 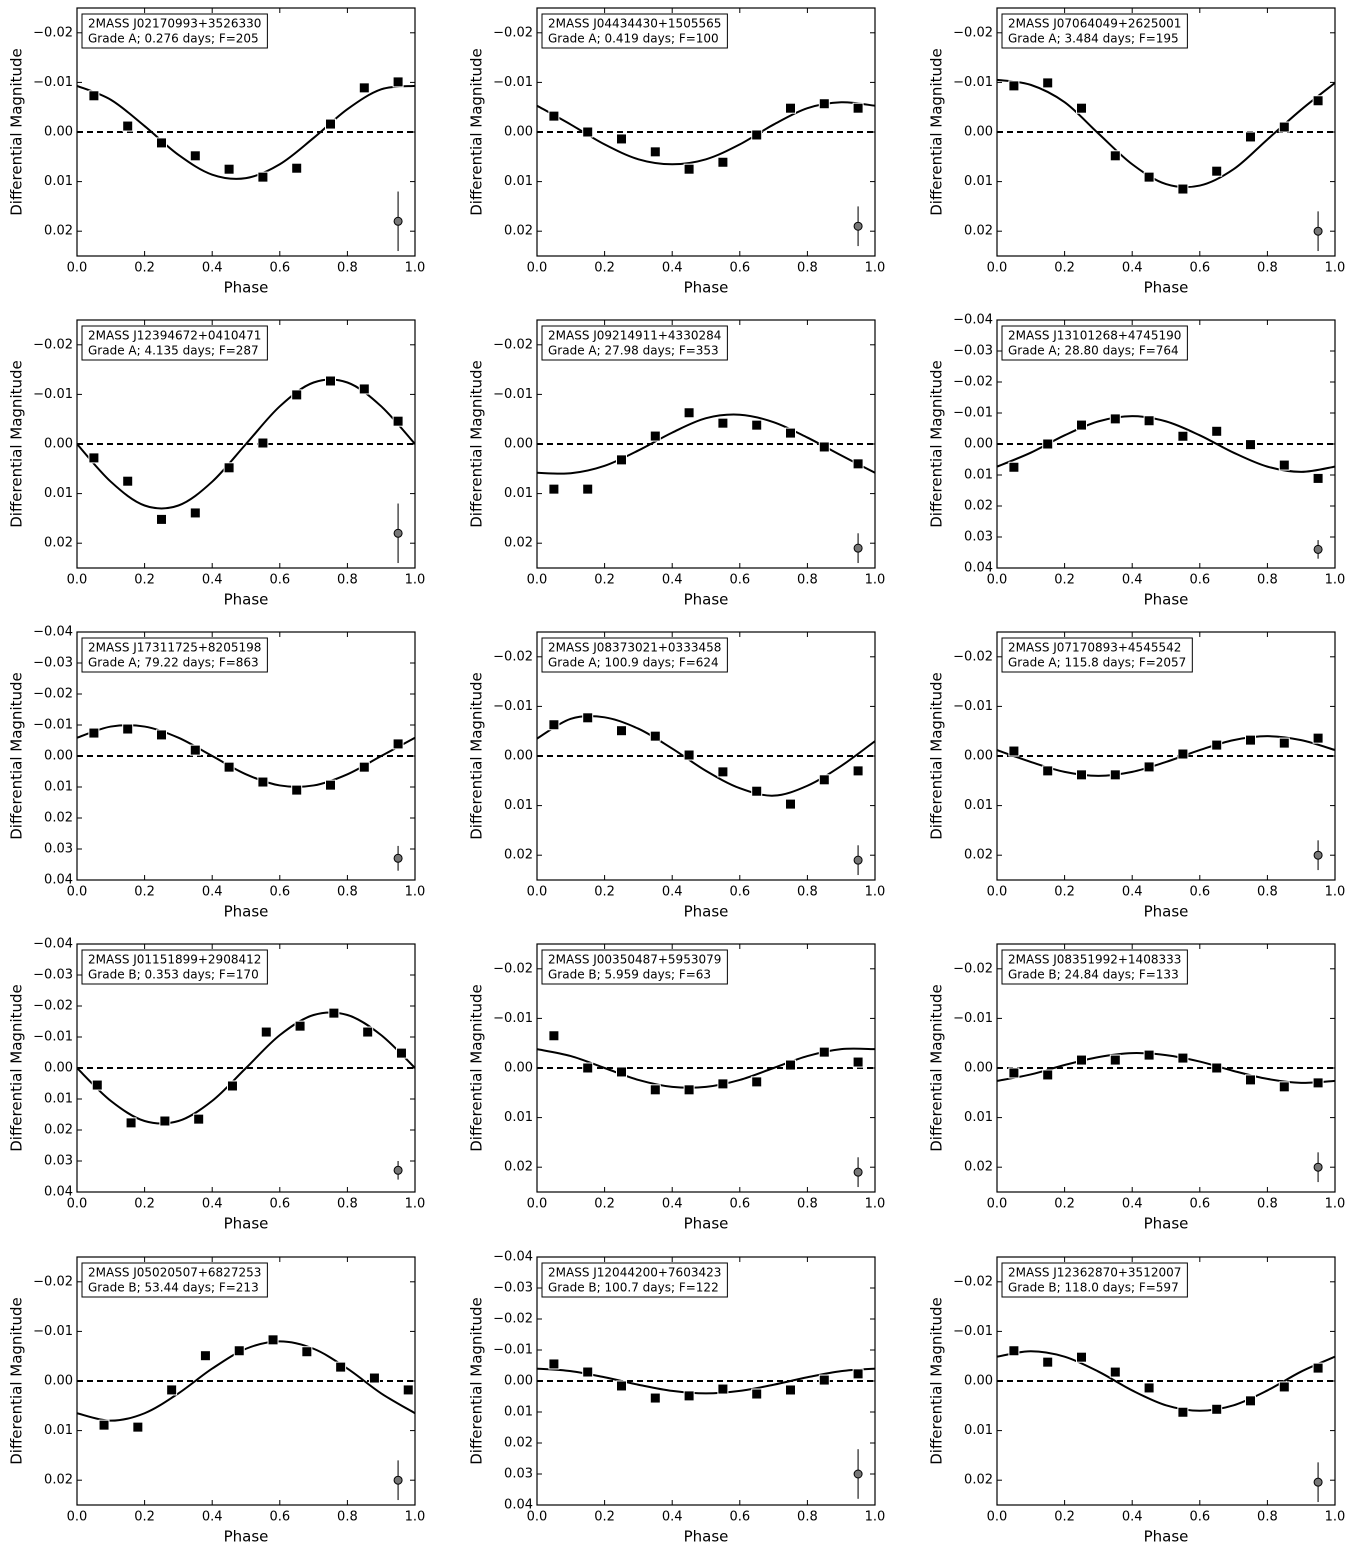 What do you see at coordinates (633, 663) in the screenshot?
I see `annotation: Grade A; 100.9 days; F=624` at bounding box center [633, 663].